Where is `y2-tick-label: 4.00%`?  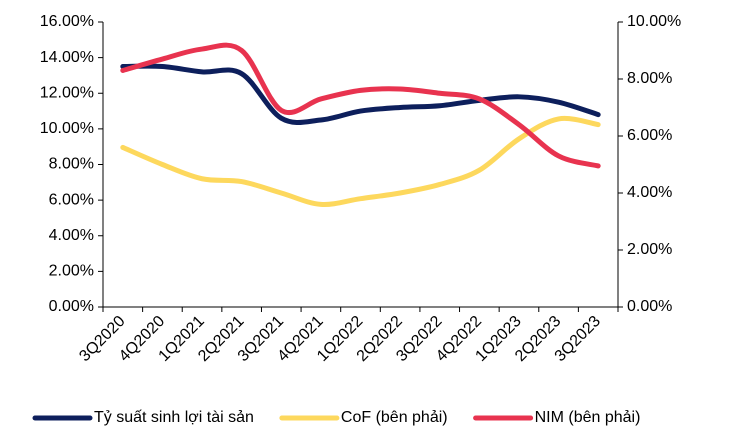 y2-tick-label: 4.00% is located at coordinates (649, 192).